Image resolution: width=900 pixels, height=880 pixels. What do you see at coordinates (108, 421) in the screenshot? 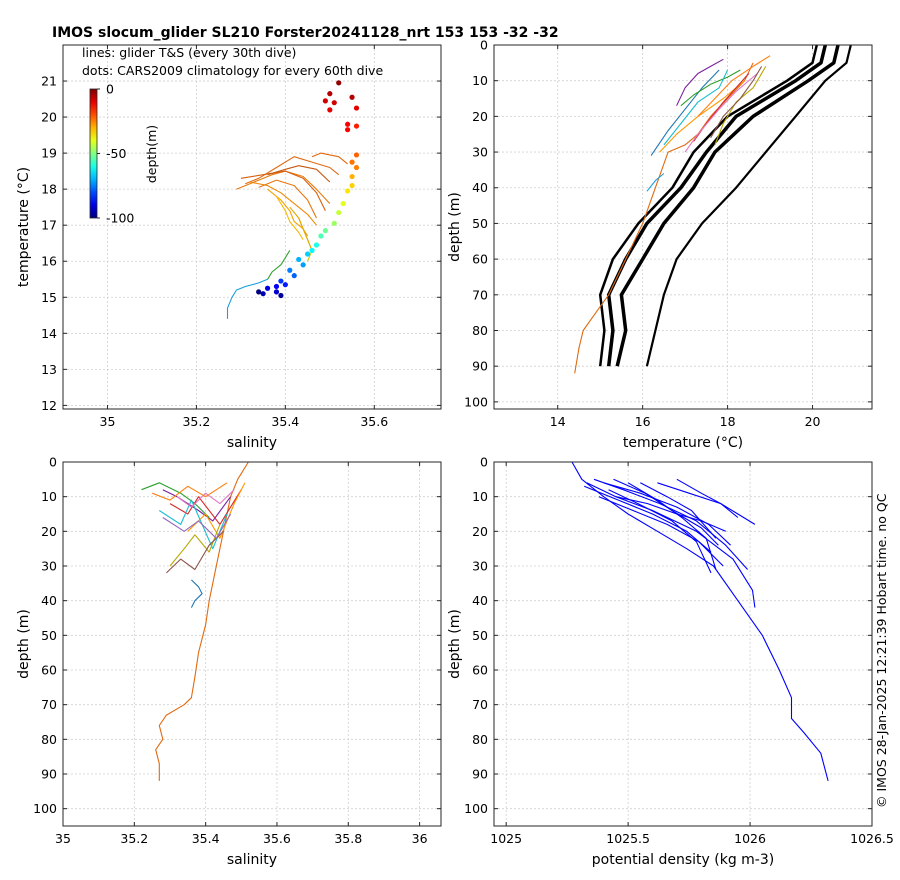
I see `x-tick-label: 35` at bounding box center [108, 421].